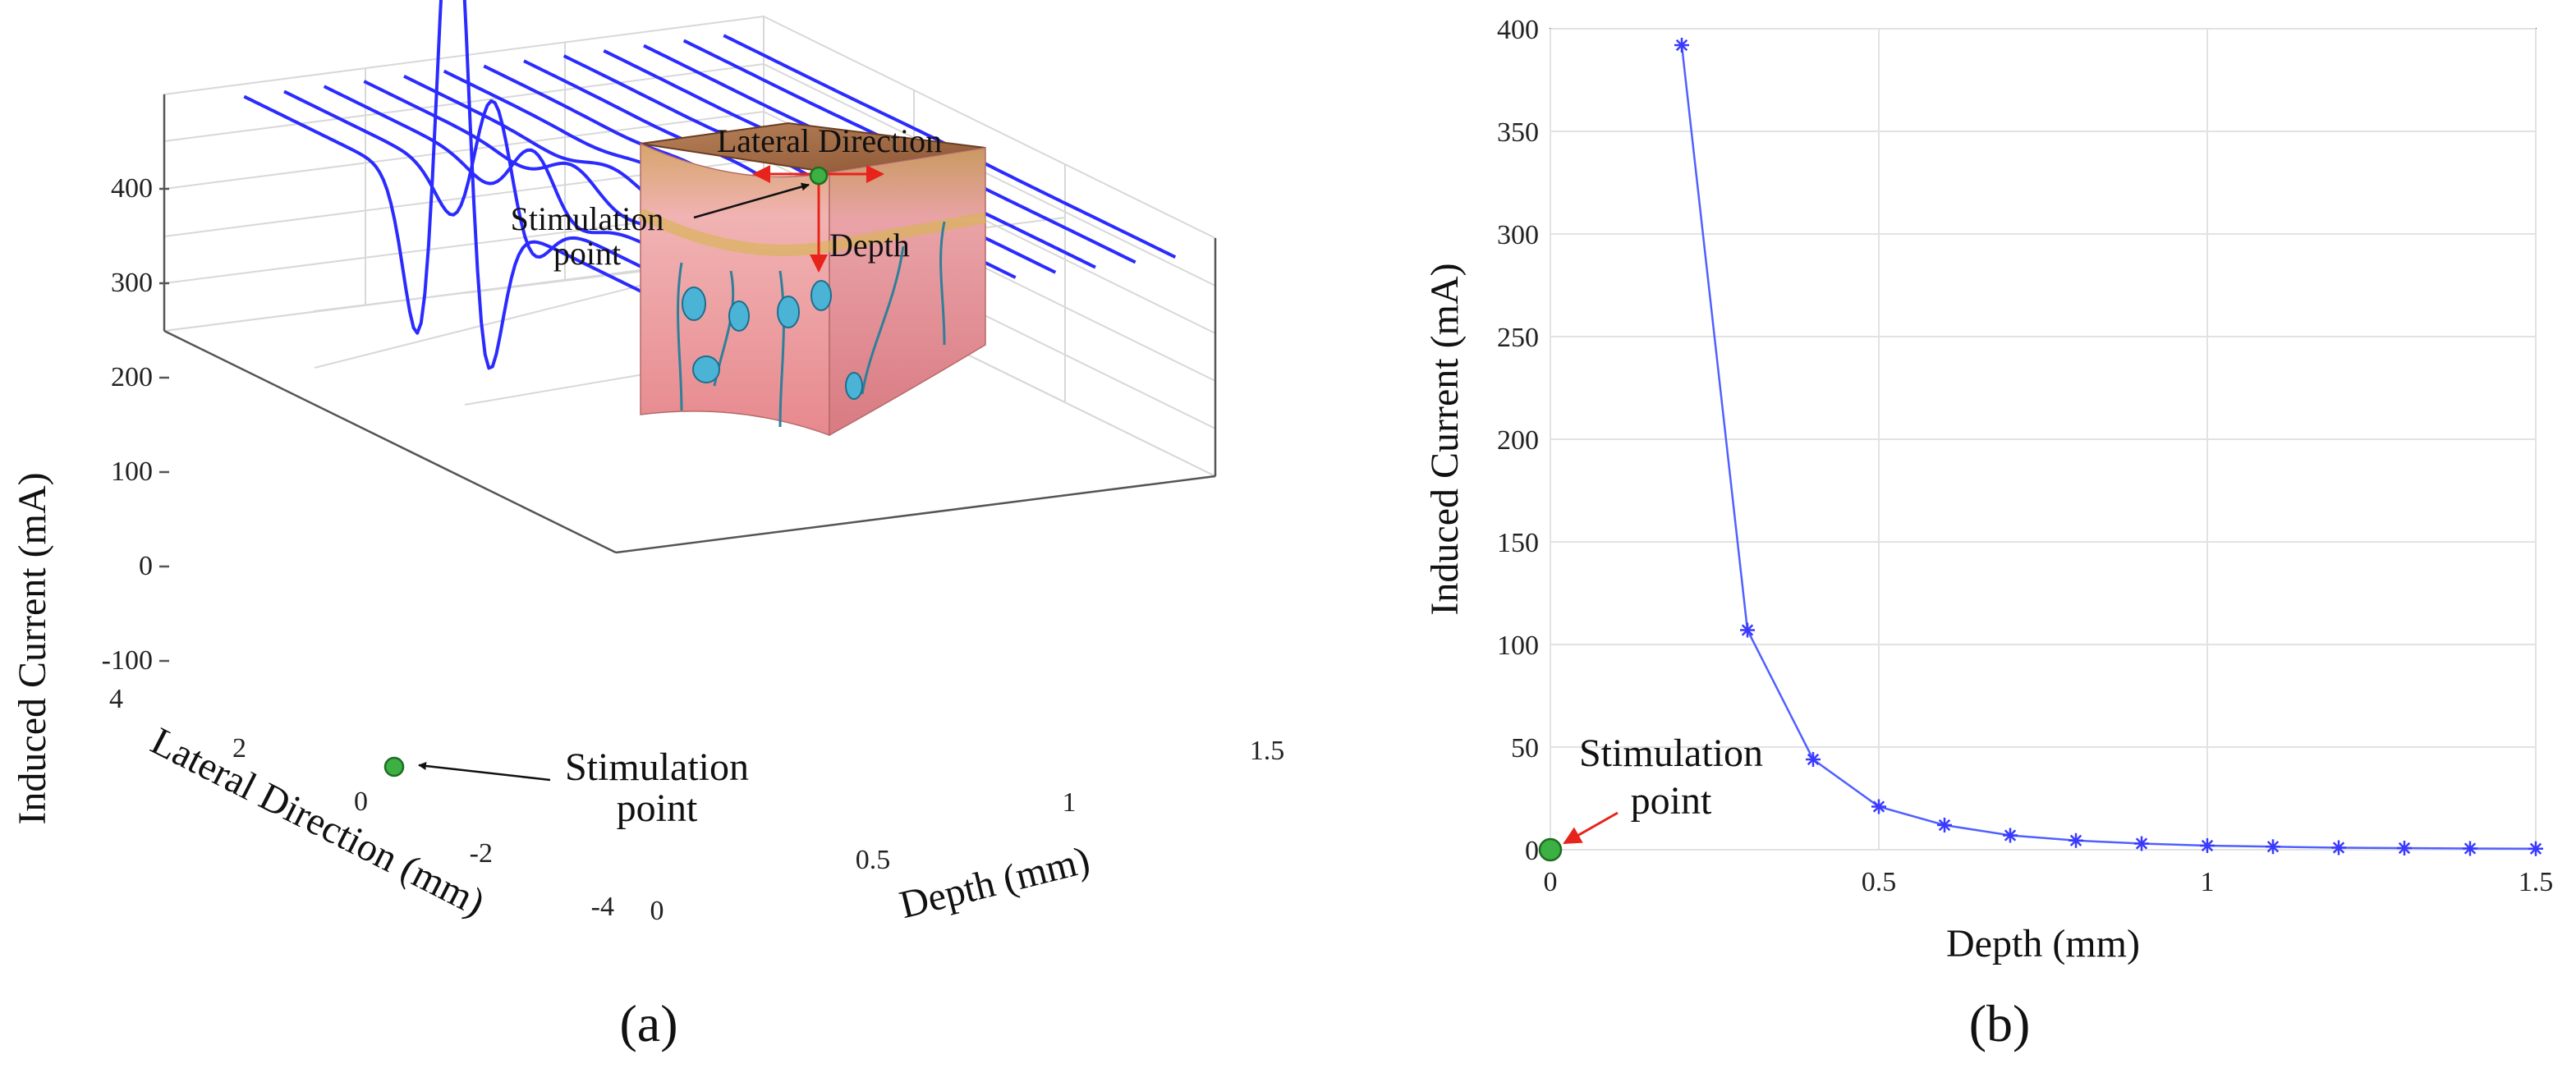 The image size is (2576, 1087). What do you see at coordinates (1879, 882) in the screenshot?
I see `x-tick-label: 0.5` at bounding box center [1879, 882].